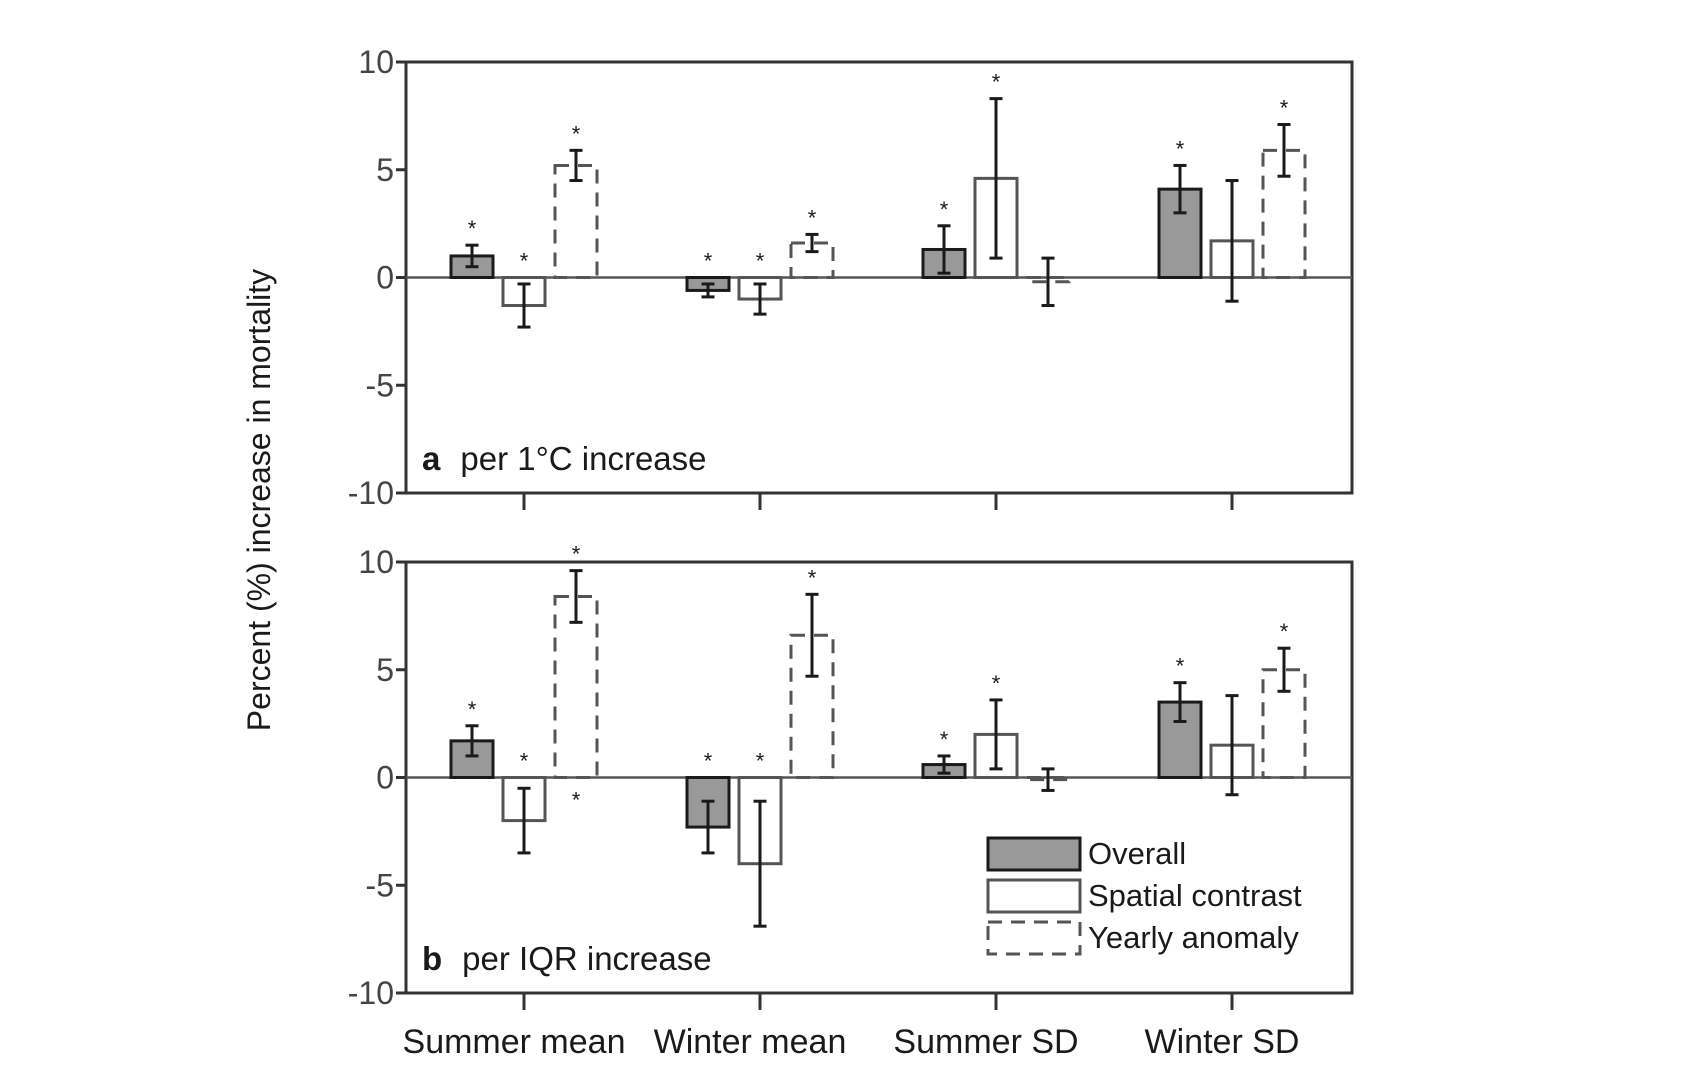 The width and height of the screenshot is (1691, 1069). What do you see at coordinates (564, 458) in the screenshot?
I see `panel-label-a: a per 1°C increase` at bounding box center [564, 458].